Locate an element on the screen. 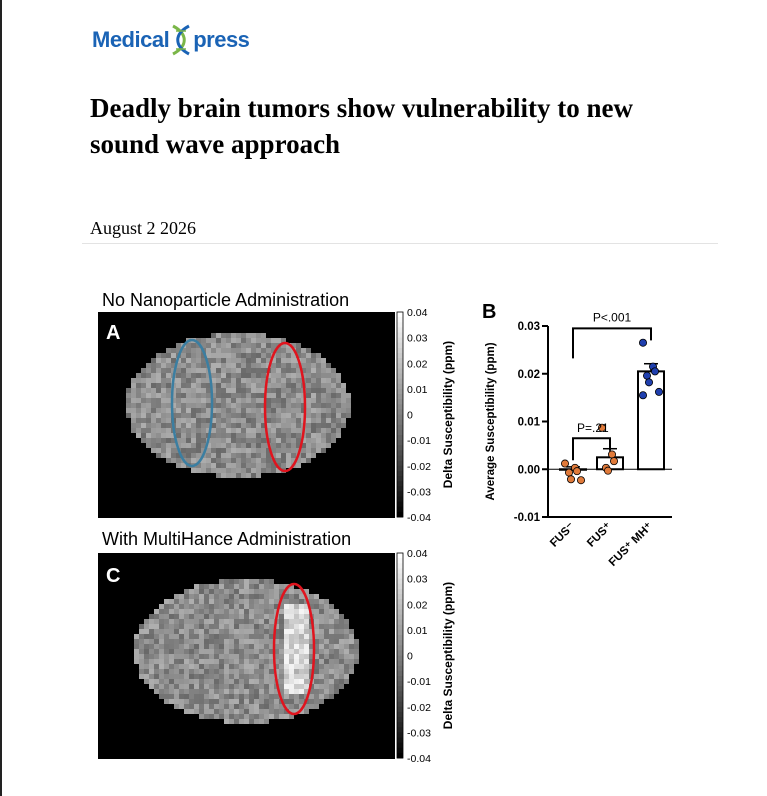  panel-c-letter: C is located at coordinates (113, 576).